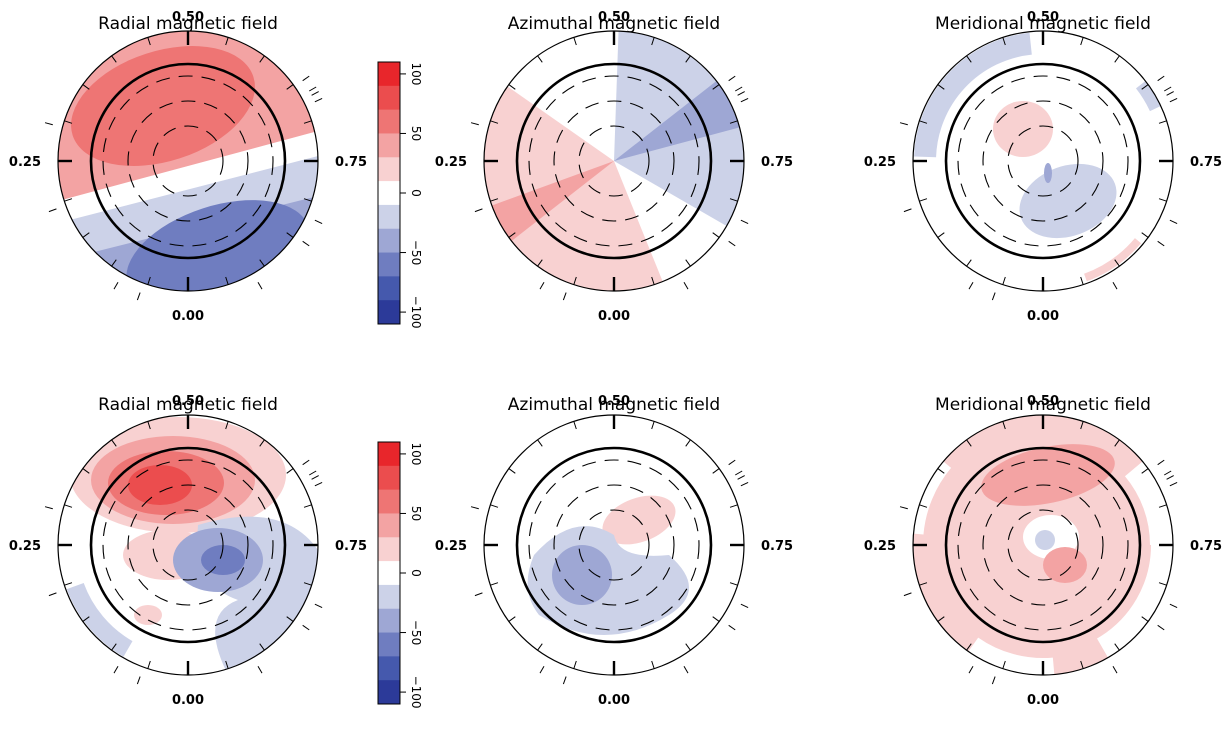  I want to click on colorbar: 100 50 0 −50 −100, so click(400, 575).